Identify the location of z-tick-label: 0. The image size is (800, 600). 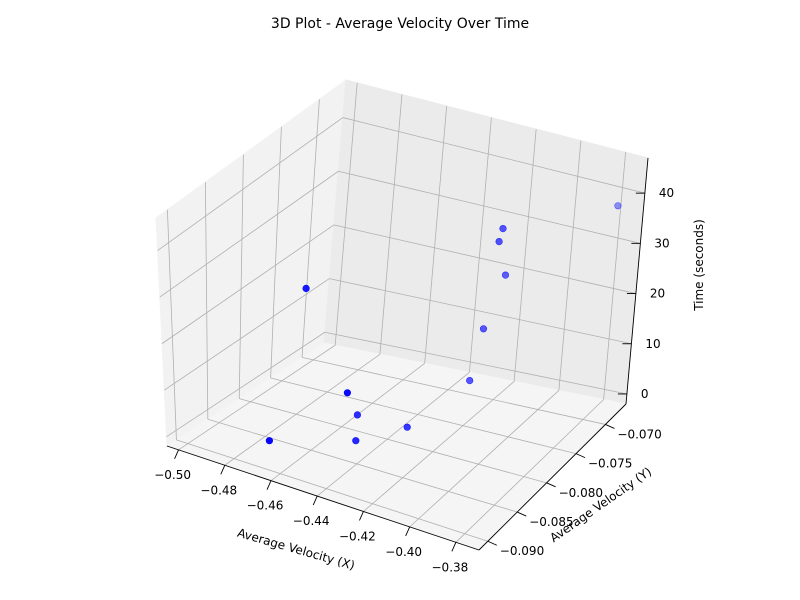
(645, 394).